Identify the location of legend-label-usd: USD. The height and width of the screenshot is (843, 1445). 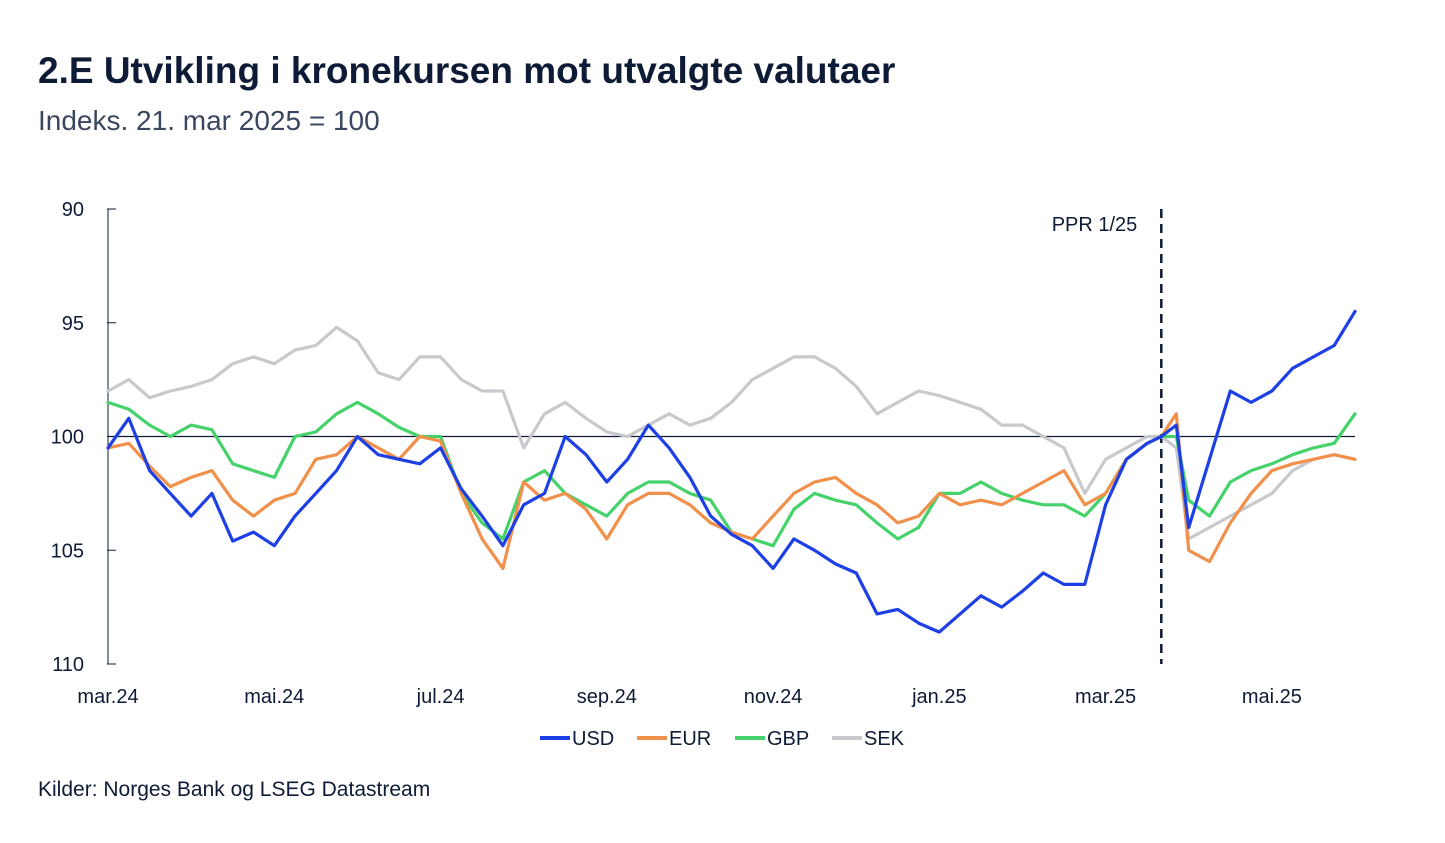
(593, 739).